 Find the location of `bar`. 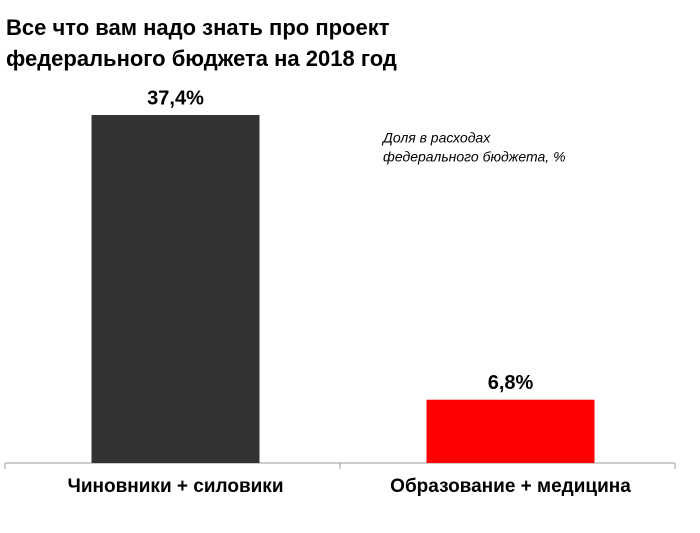

bar is located at coordinates (510, 431).